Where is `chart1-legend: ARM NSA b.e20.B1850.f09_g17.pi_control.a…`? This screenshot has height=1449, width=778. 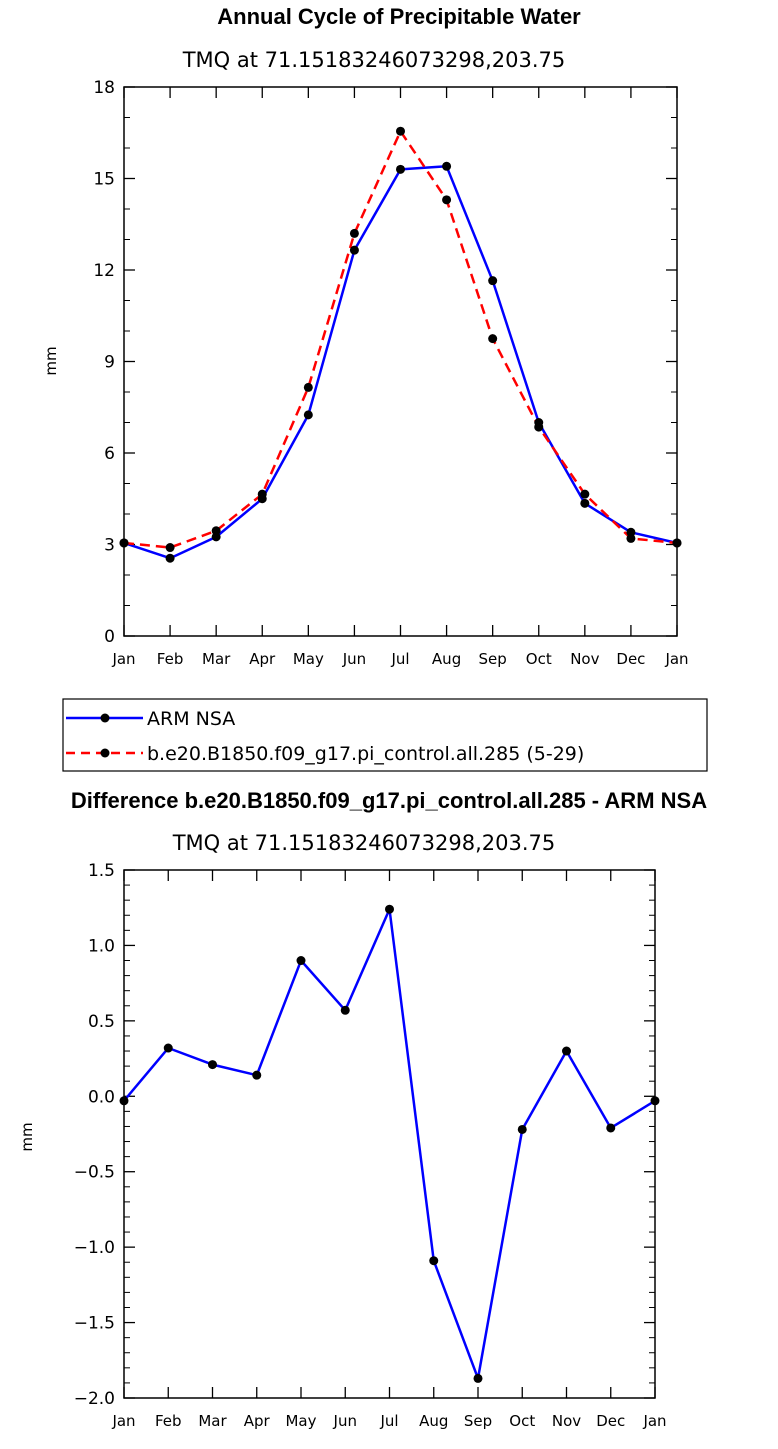 chart1-legend: ARM NSA b.e20.B1850.f09_g17.pi_control.a… is located at coordinates (385, 735).